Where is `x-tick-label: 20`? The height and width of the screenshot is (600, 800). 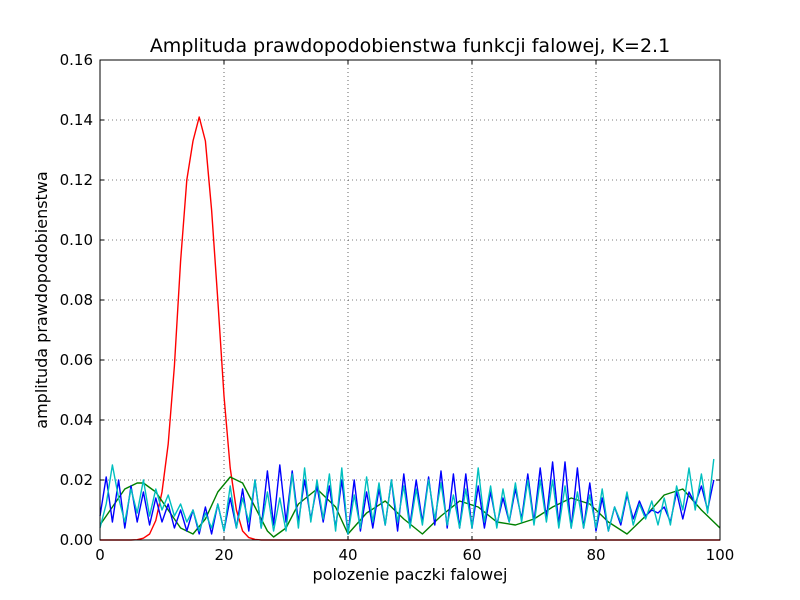 x-tick-label: 20 is located at coordinates (223, 555).